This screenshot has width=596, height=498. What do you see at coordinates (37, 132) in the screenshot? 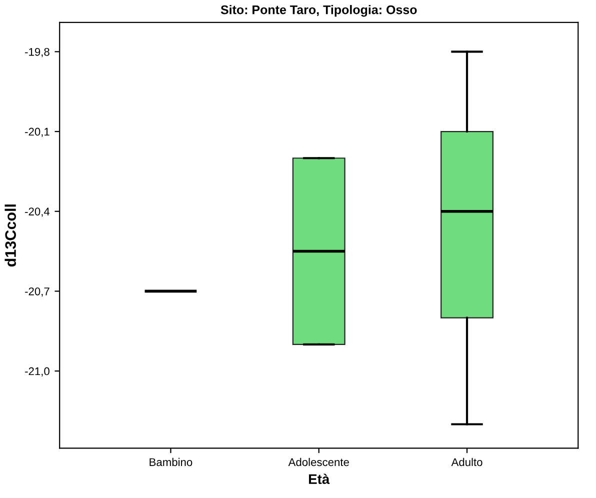
I see `y-tick-label: -20,1` at bounding box center [37, 132].